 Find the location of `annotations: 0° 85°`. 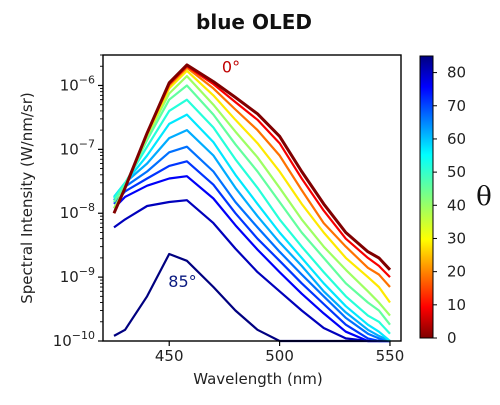

annotations: 0° 85° is located at coordinates (204, 174).